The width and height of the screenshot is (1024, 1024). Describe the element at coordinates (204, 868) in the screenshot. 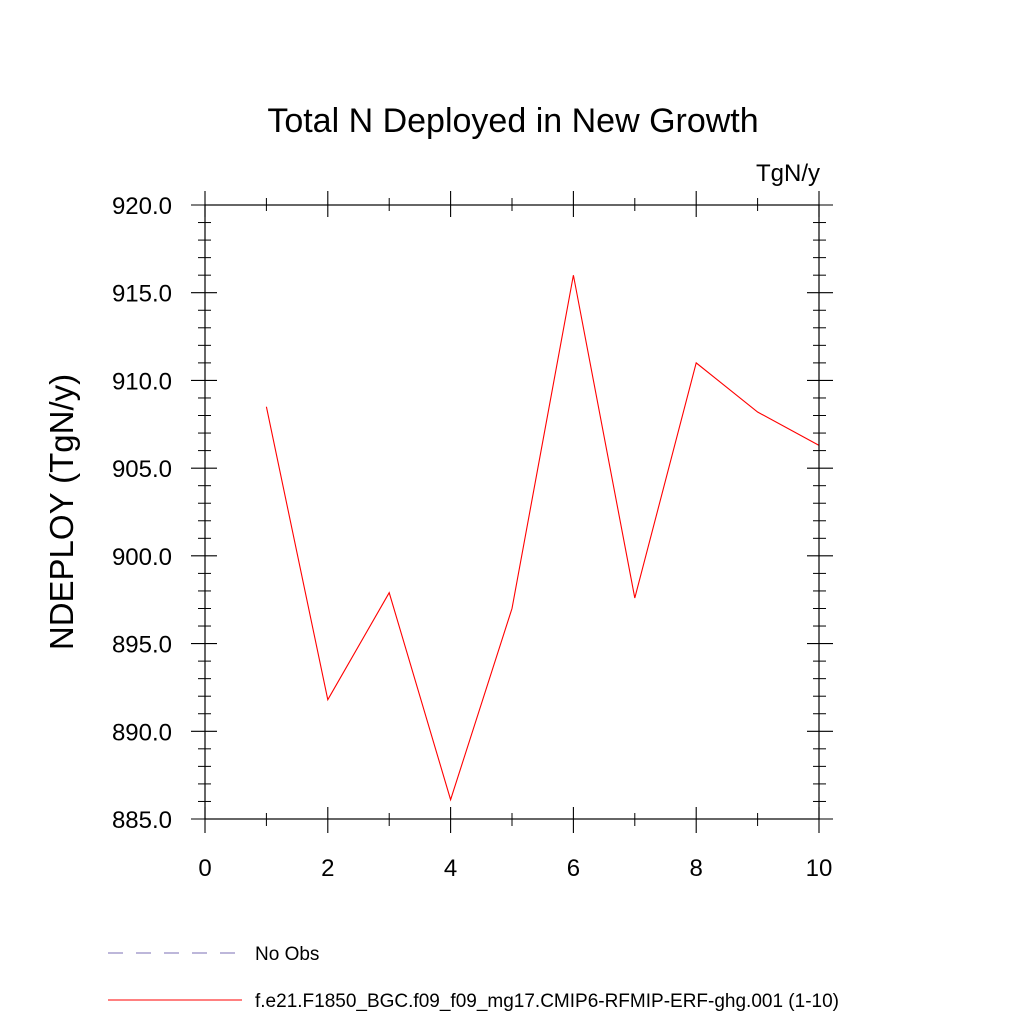

I see `x-tick-label: 0` at that location.